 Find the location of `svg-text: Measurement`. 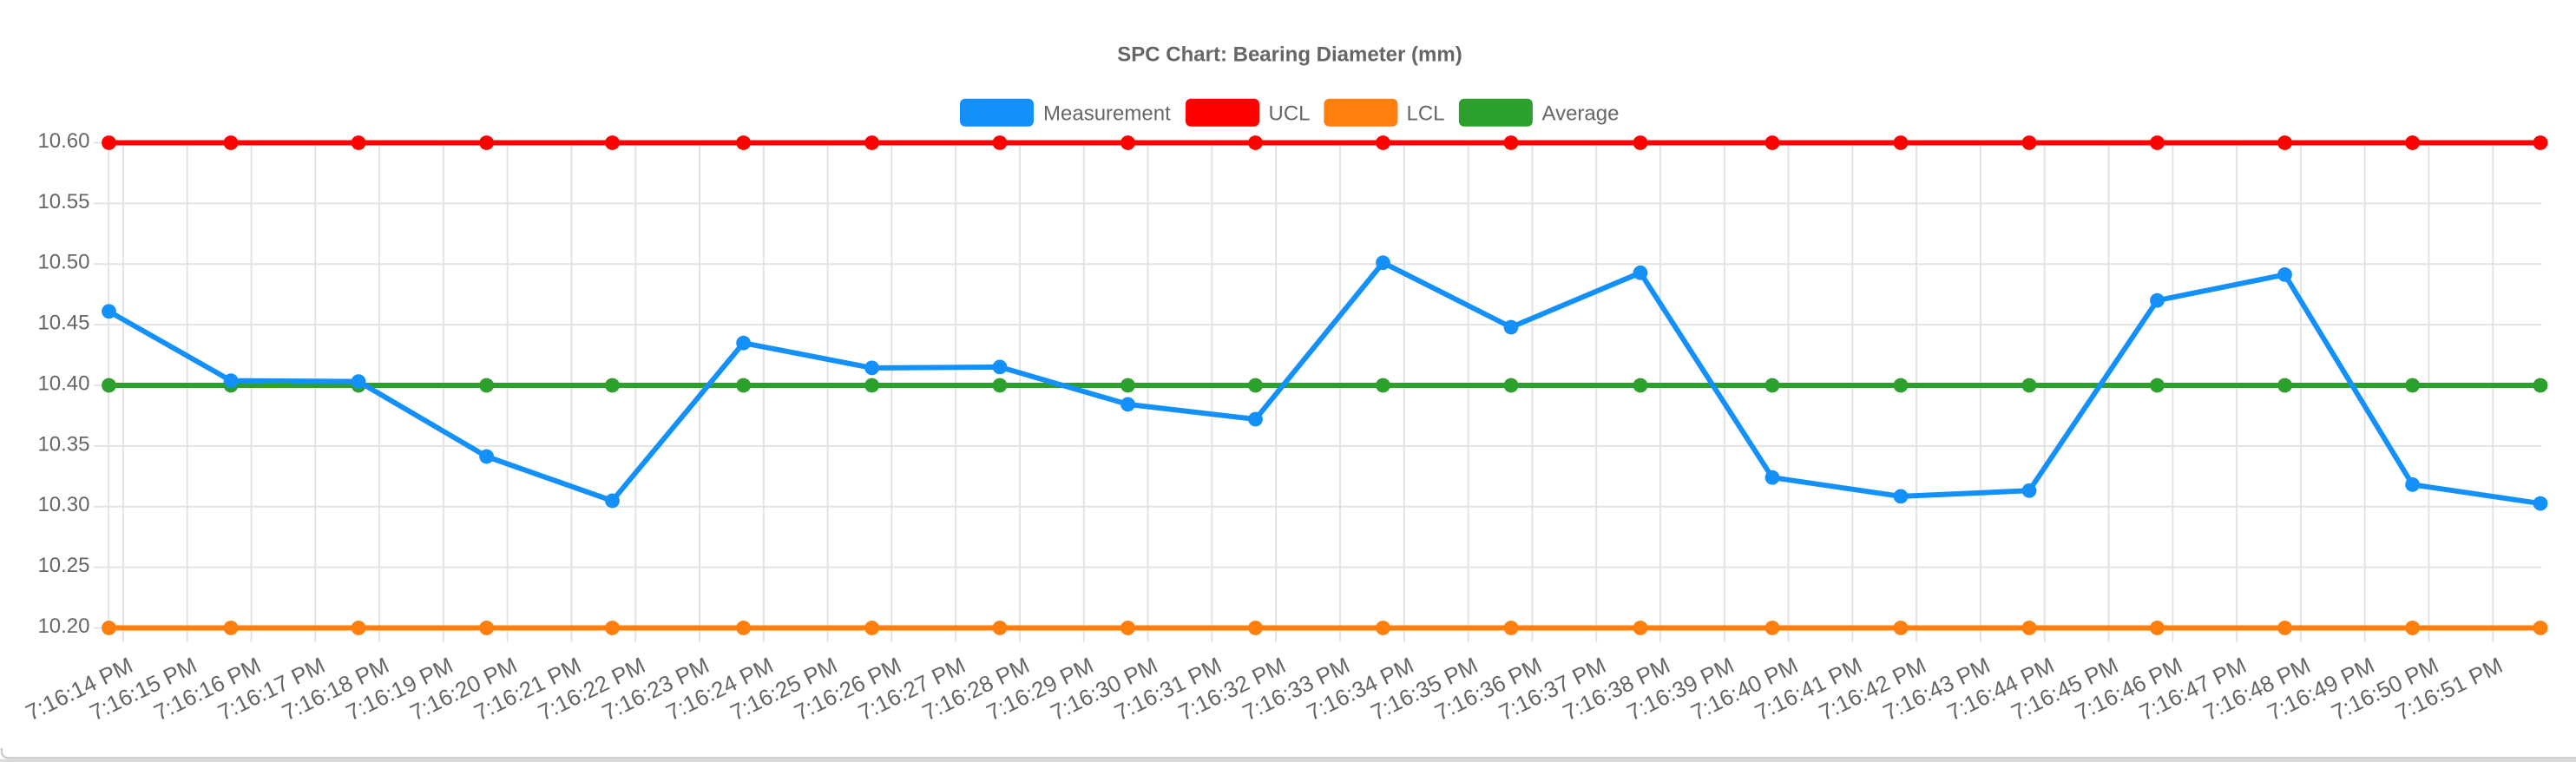

svg-text: Measurement is located at coordinates (1107, 113).